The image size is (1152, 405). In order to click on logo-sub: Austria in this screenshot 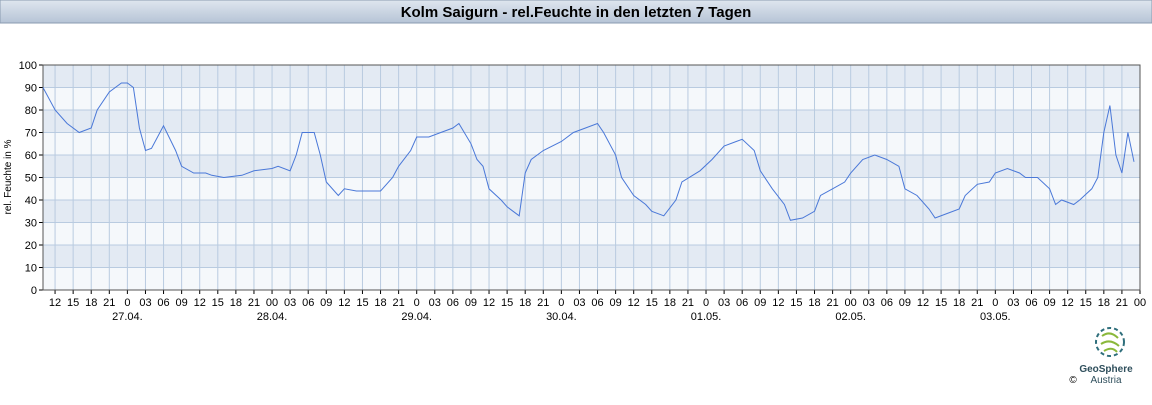, I will do `click(1106, 380)`.